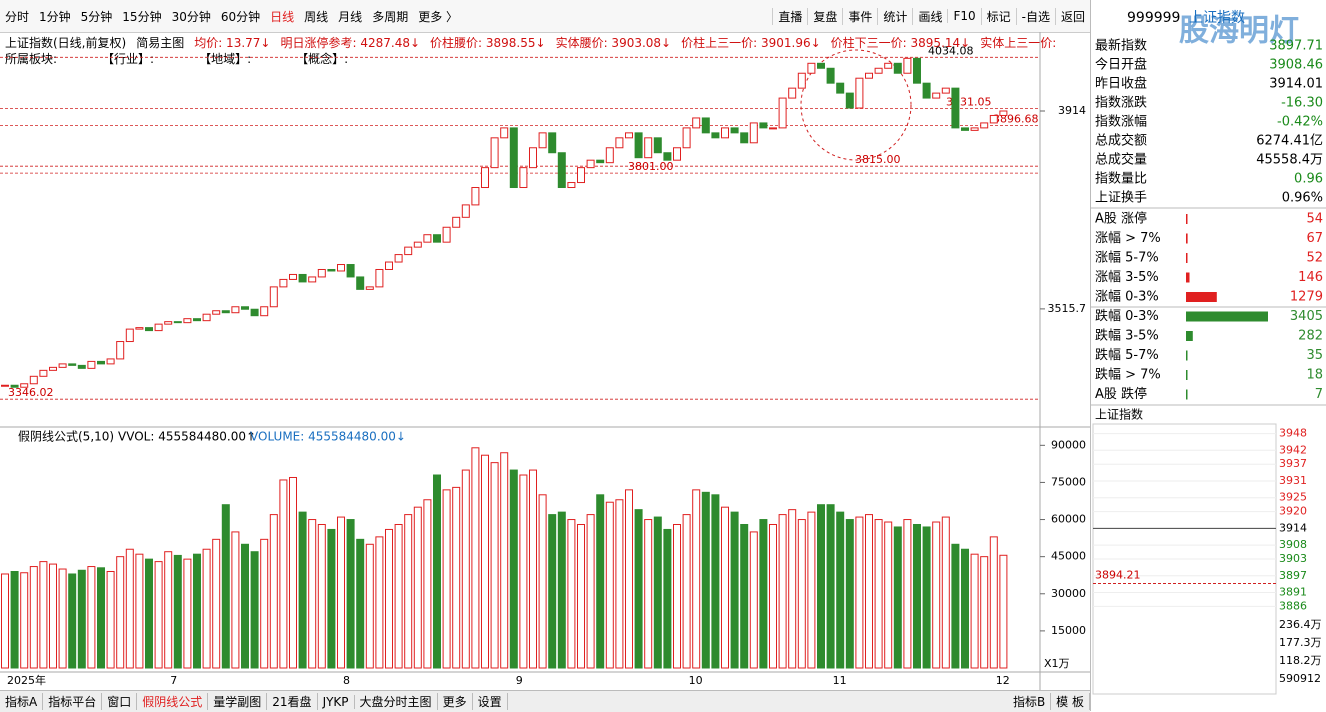 The image size is (1326, 712). What do you see at coordinates (1035, 16) in the screenshot?
I see `action-button: -自选` at bounding box center [1035, 16].